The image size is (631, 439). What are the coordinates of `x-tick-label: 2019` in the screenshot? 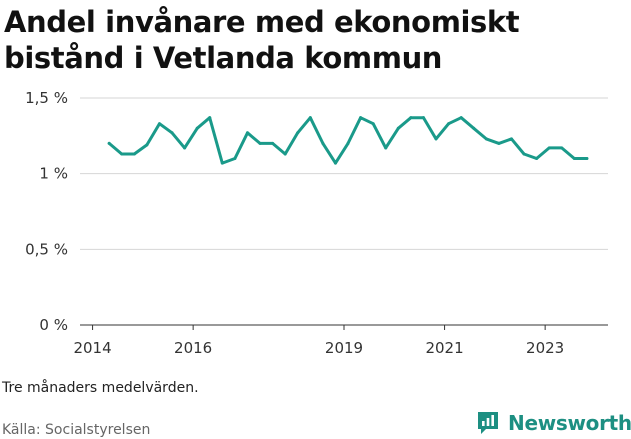 It's located at (344, 348).